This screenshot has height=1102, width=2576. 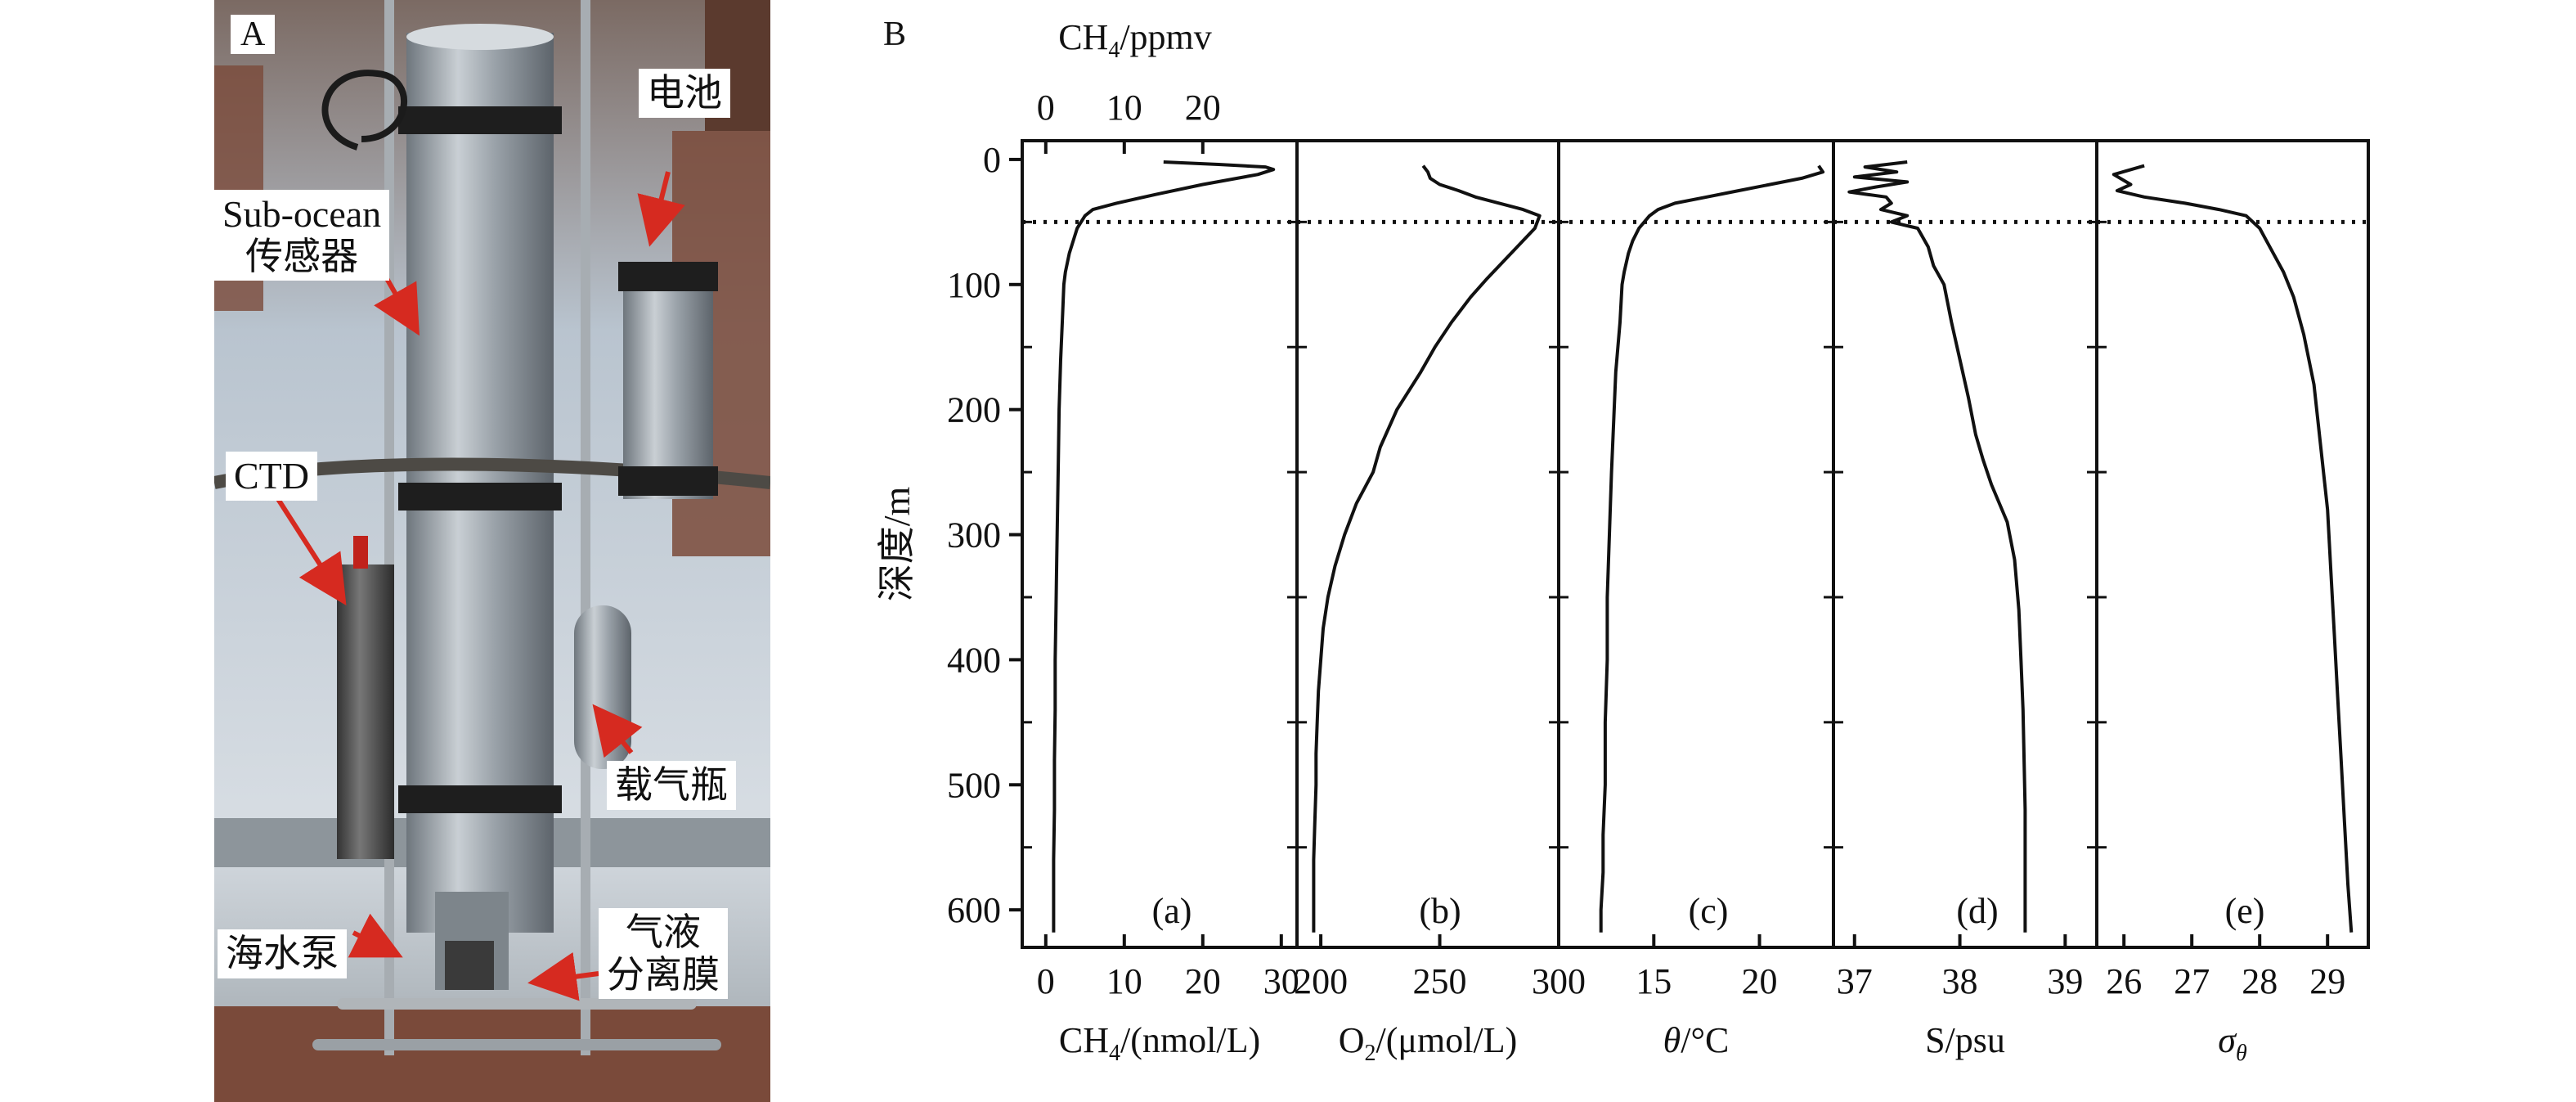 I want to click on panel-frame-c, so click(x=1696, y=544).